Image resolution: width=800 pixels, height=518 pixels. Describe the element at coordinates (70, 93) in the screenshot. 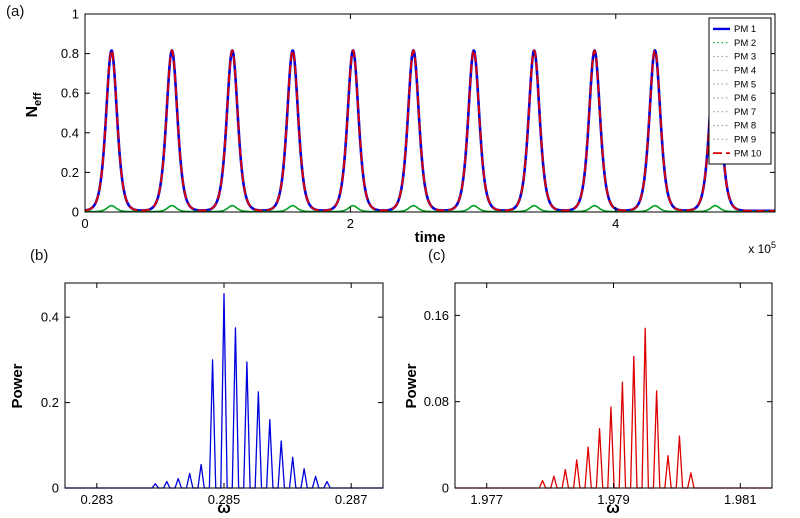

I see `svg-text: 0.6` at that location.